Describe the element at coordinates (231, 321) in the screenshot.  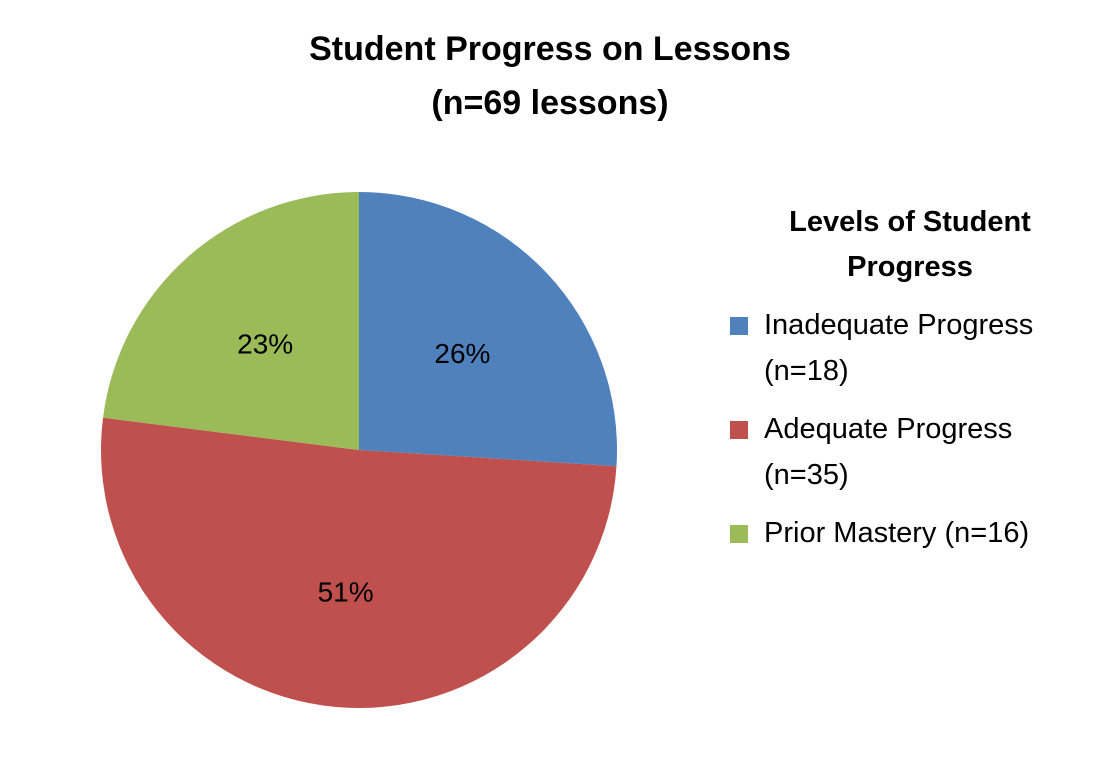
I see `slice-prior-mastery` at that location.